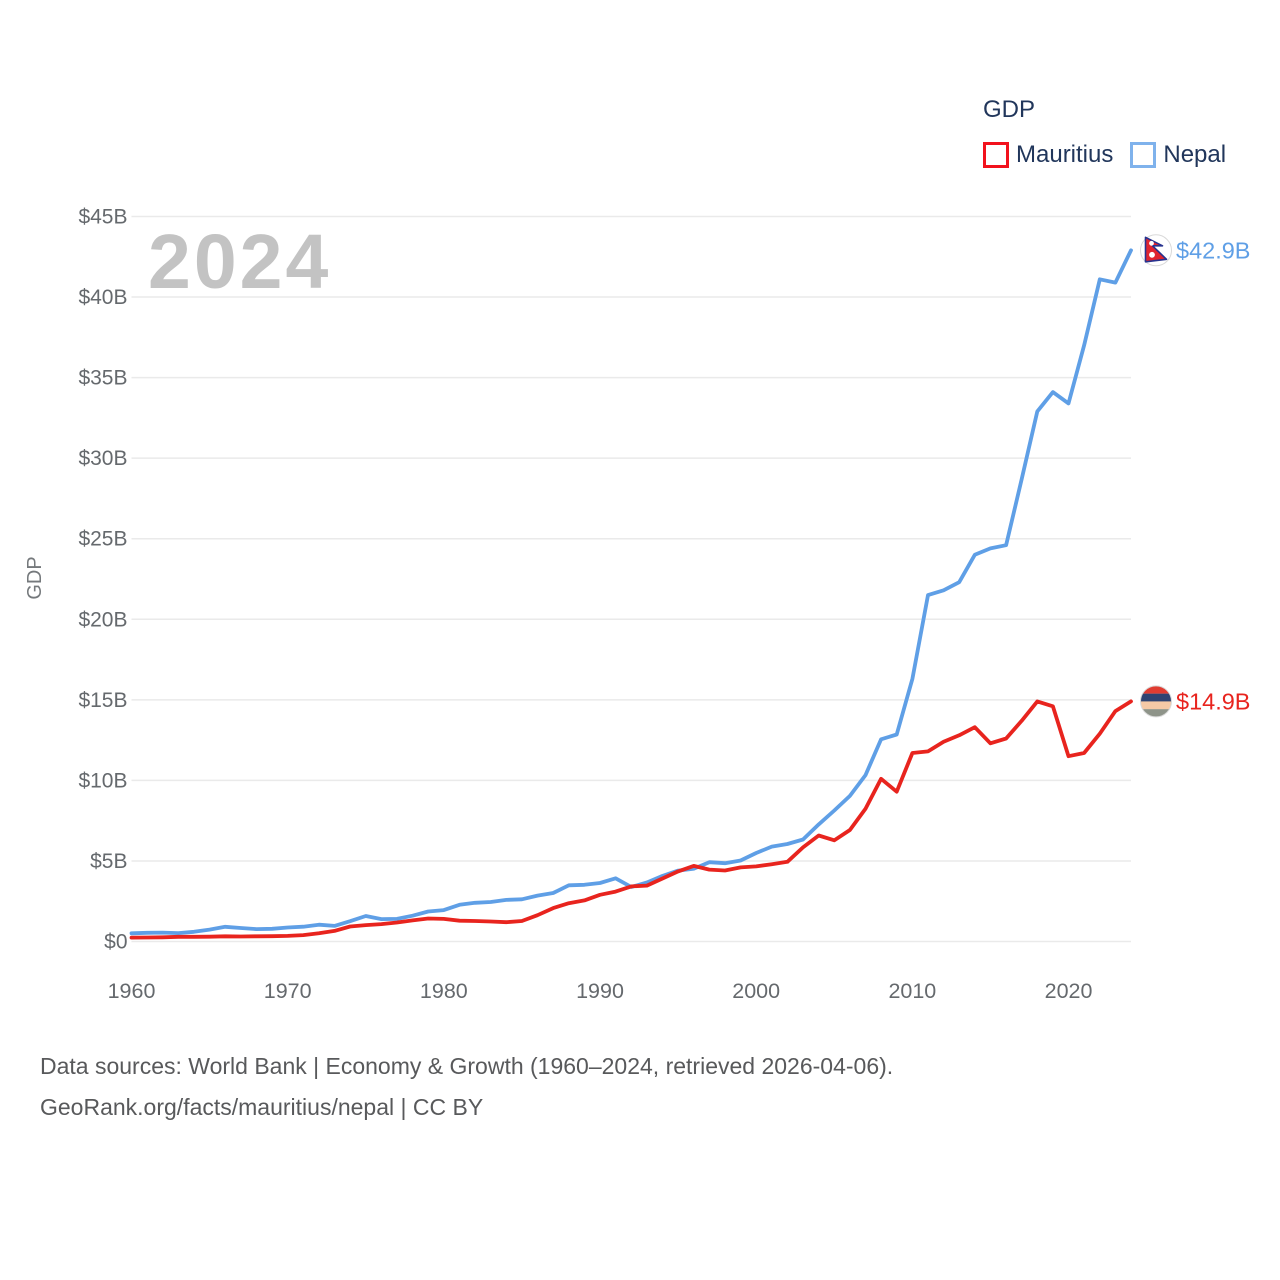 This screenshot has width=1280, height=1280. Describe the element at coordinates (1009, 109) in the screenshot. I see `legend-title: GDP` at that location.